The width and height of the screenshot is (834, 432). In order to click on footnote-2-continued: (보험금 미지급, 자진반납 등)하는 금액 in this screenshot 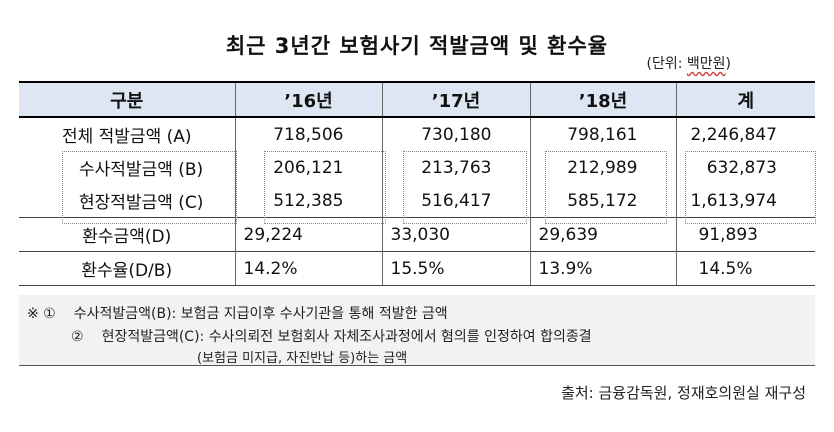, I will do `click(302, 358)`.